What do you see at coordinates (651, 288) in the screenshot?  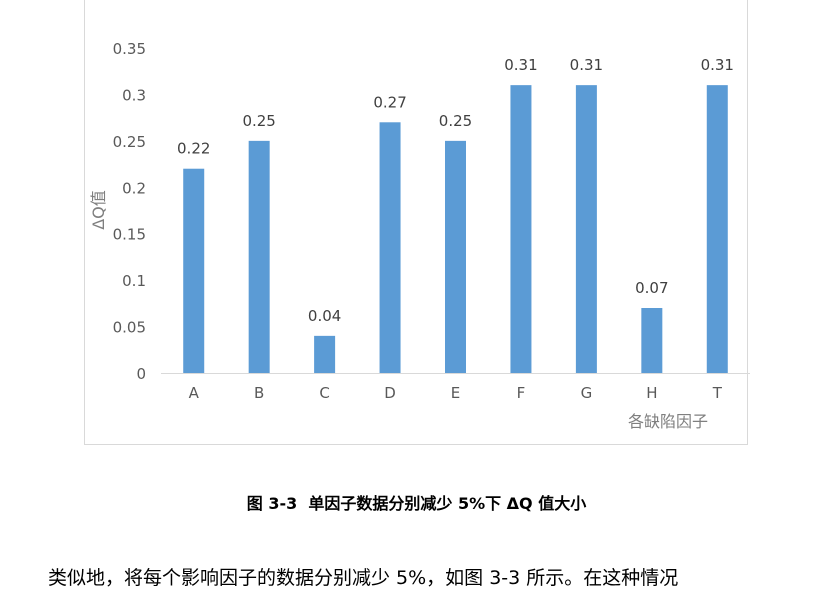 I see `data-label: 0.07` at bounding box center [651, 288].